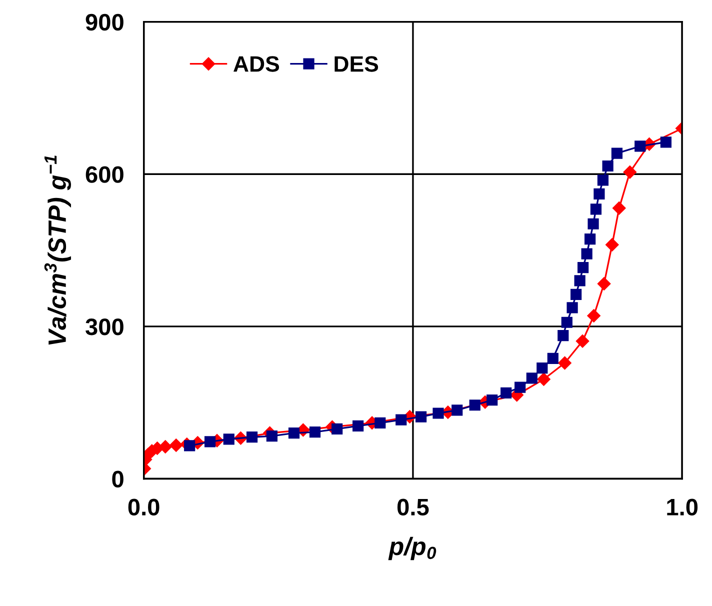 This screenshot has width=712, height=606. What do you see at coordinates (356, 64) in the screenshot?
I see `legend-label: DES` at bounding box center [356, 64].